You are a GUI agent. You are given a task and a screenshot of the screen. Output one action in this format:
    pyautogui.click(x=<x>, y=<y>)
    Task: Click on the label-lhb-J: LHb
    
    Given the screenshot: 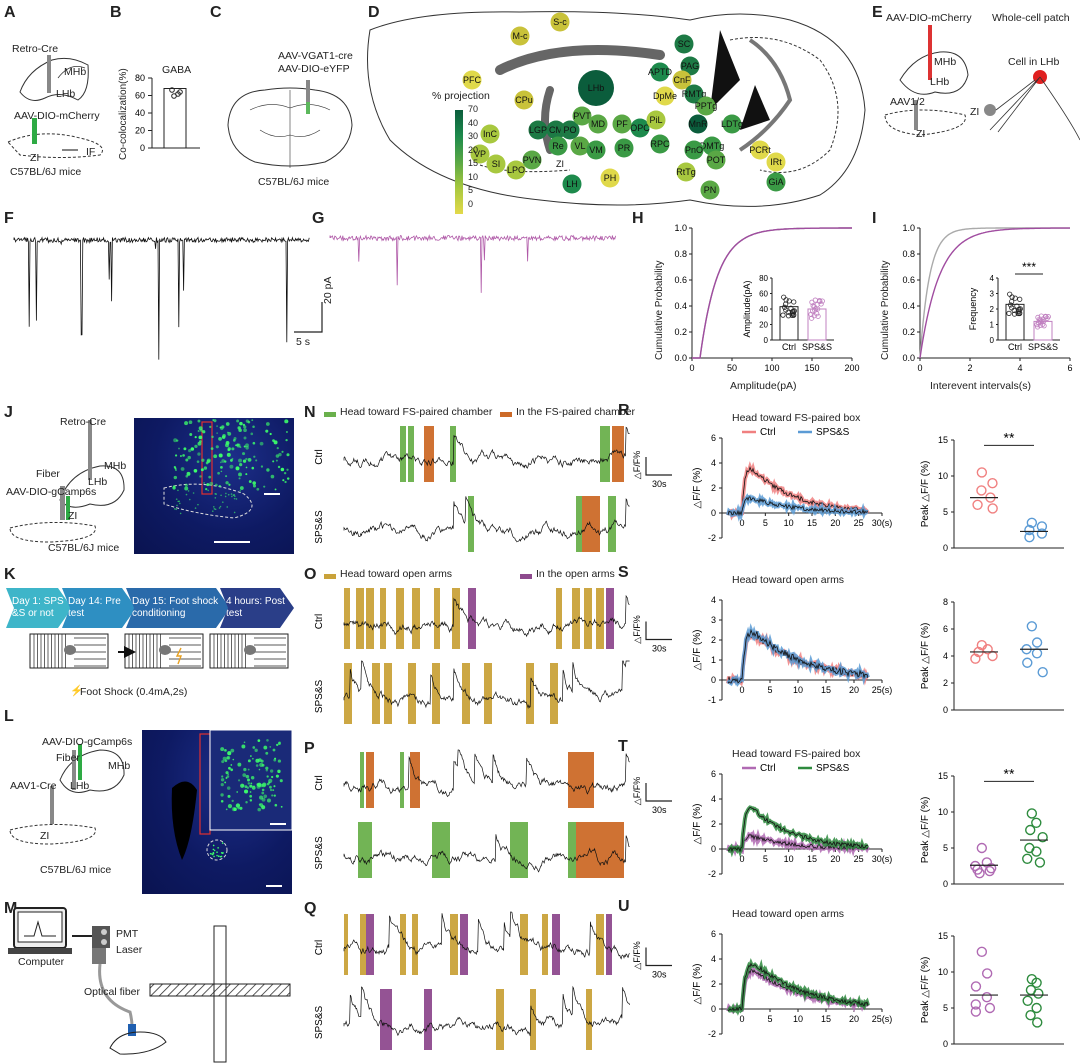 What is the action you would take?
    pyautogui.click(x=98, y=482)
    